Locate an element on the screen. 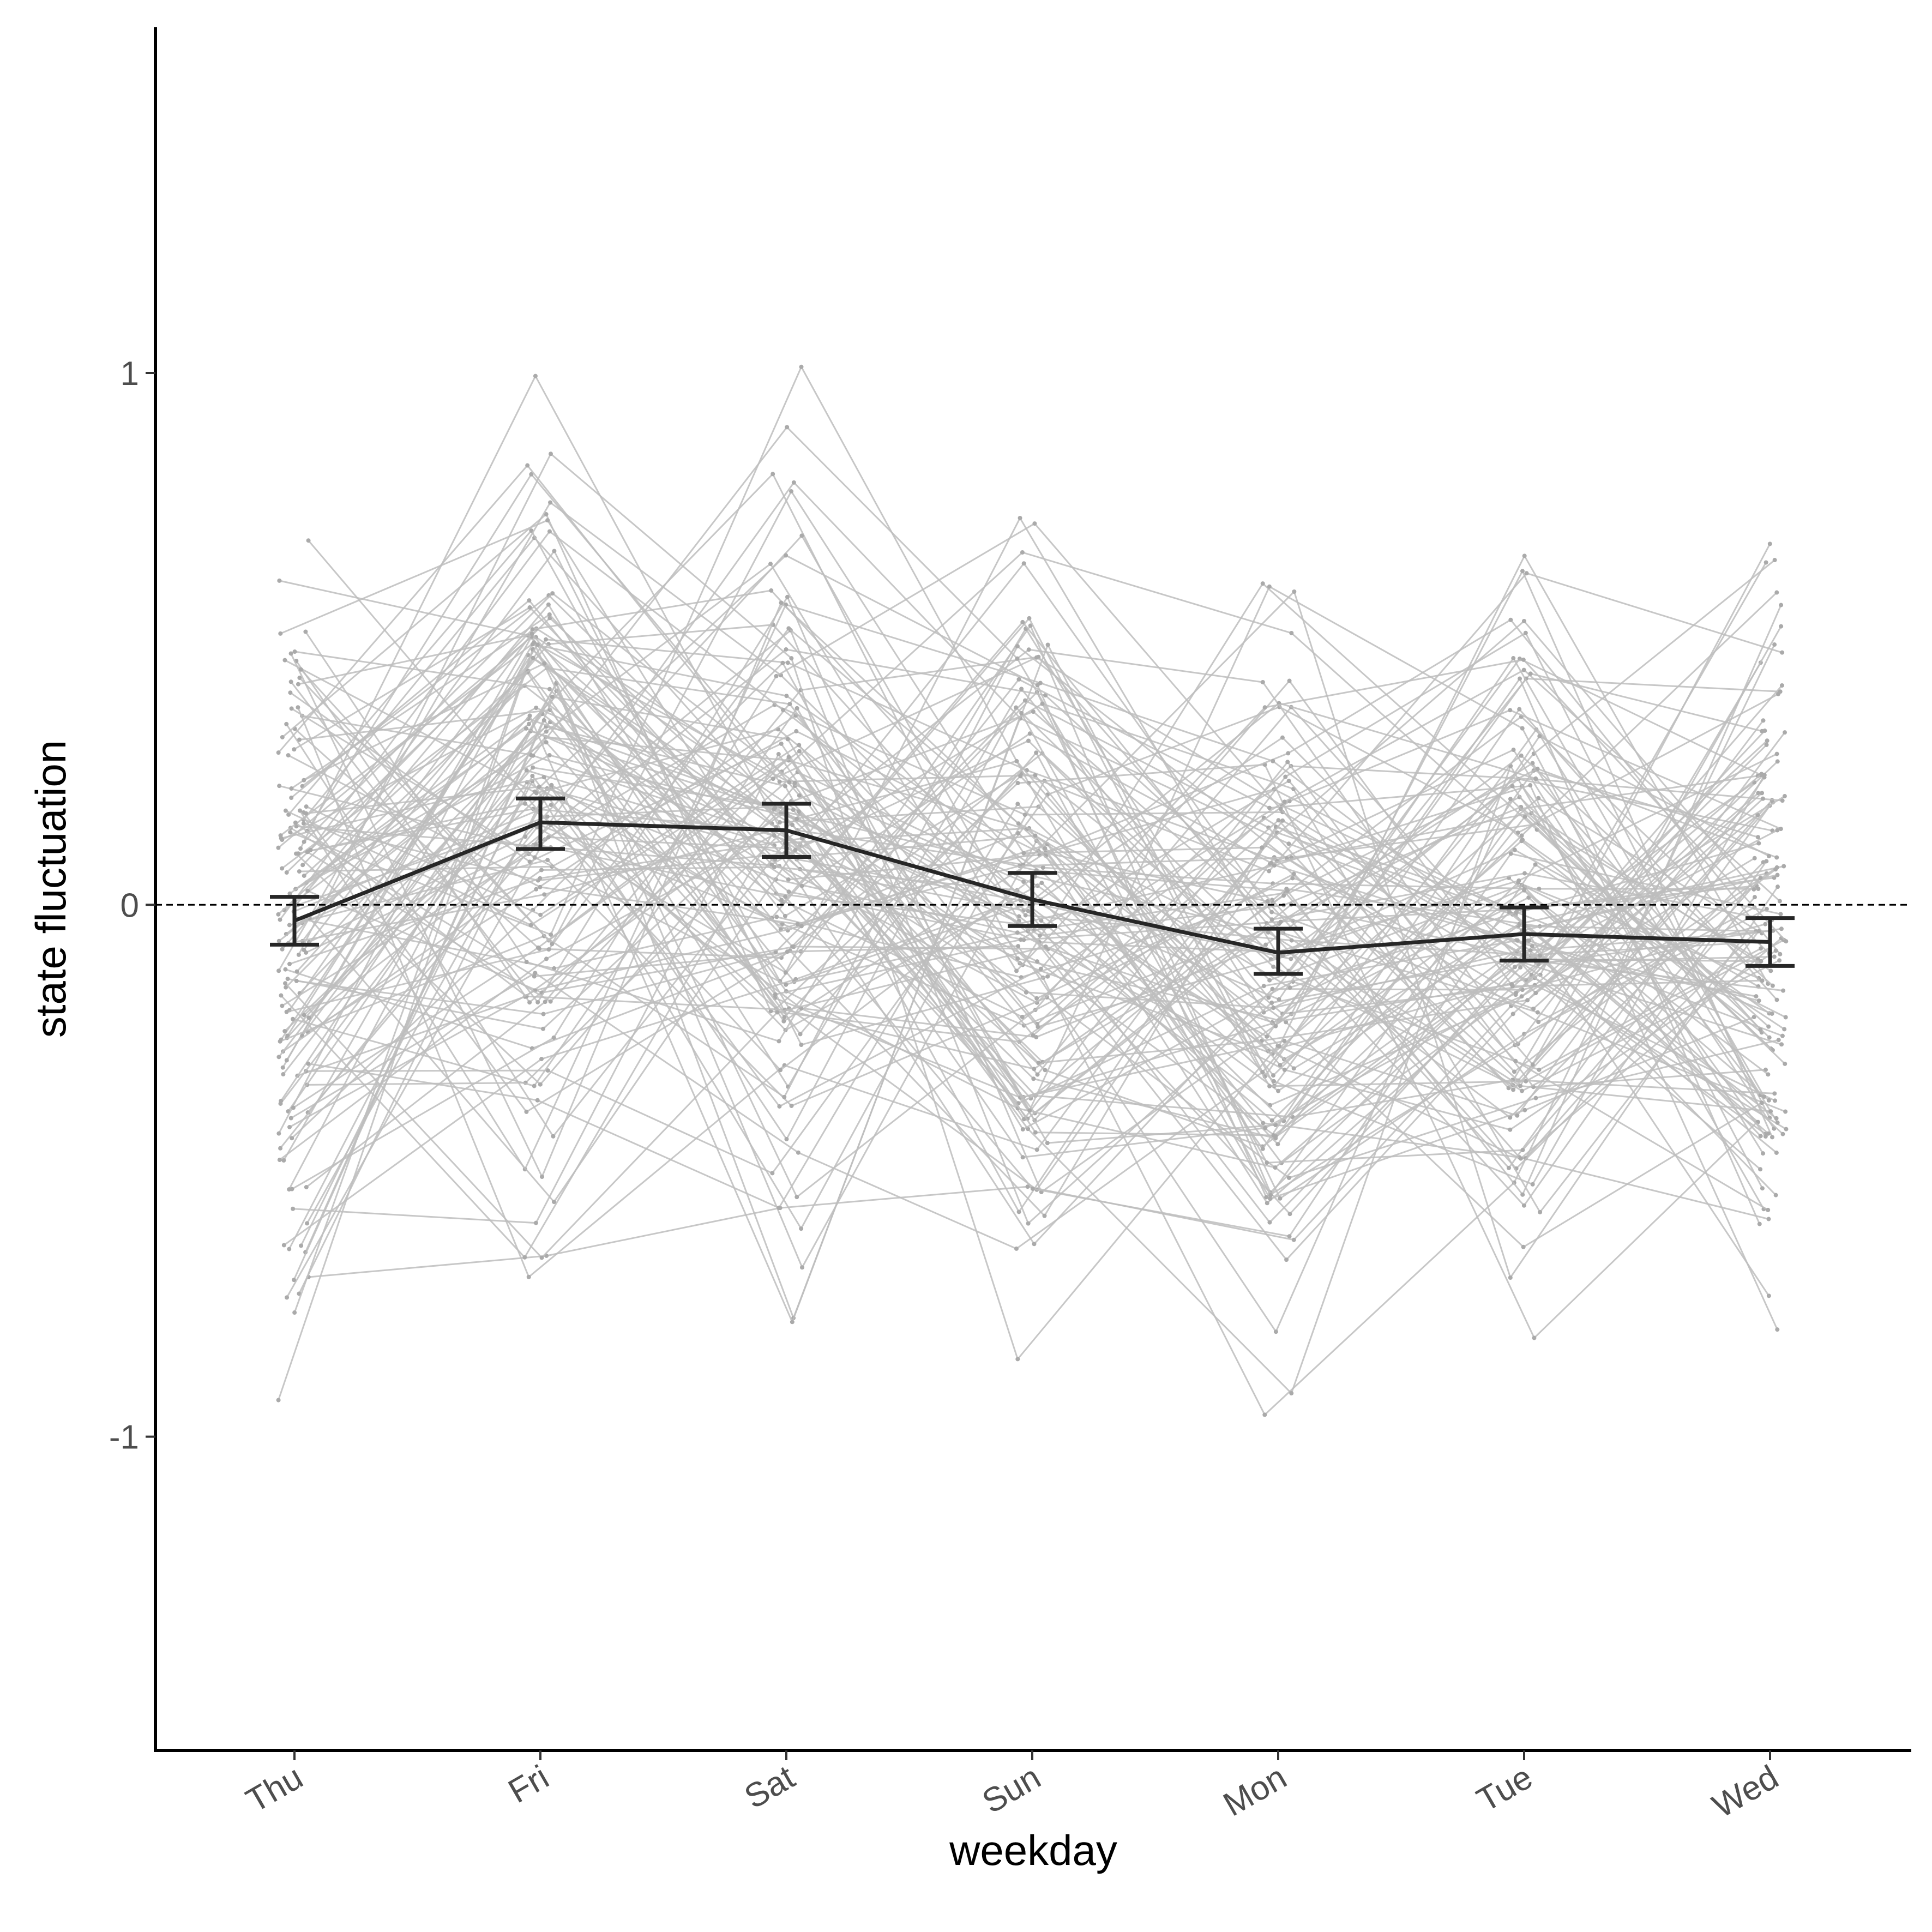  x-tick-label: Sun is located at coordinates (1011, 1789).